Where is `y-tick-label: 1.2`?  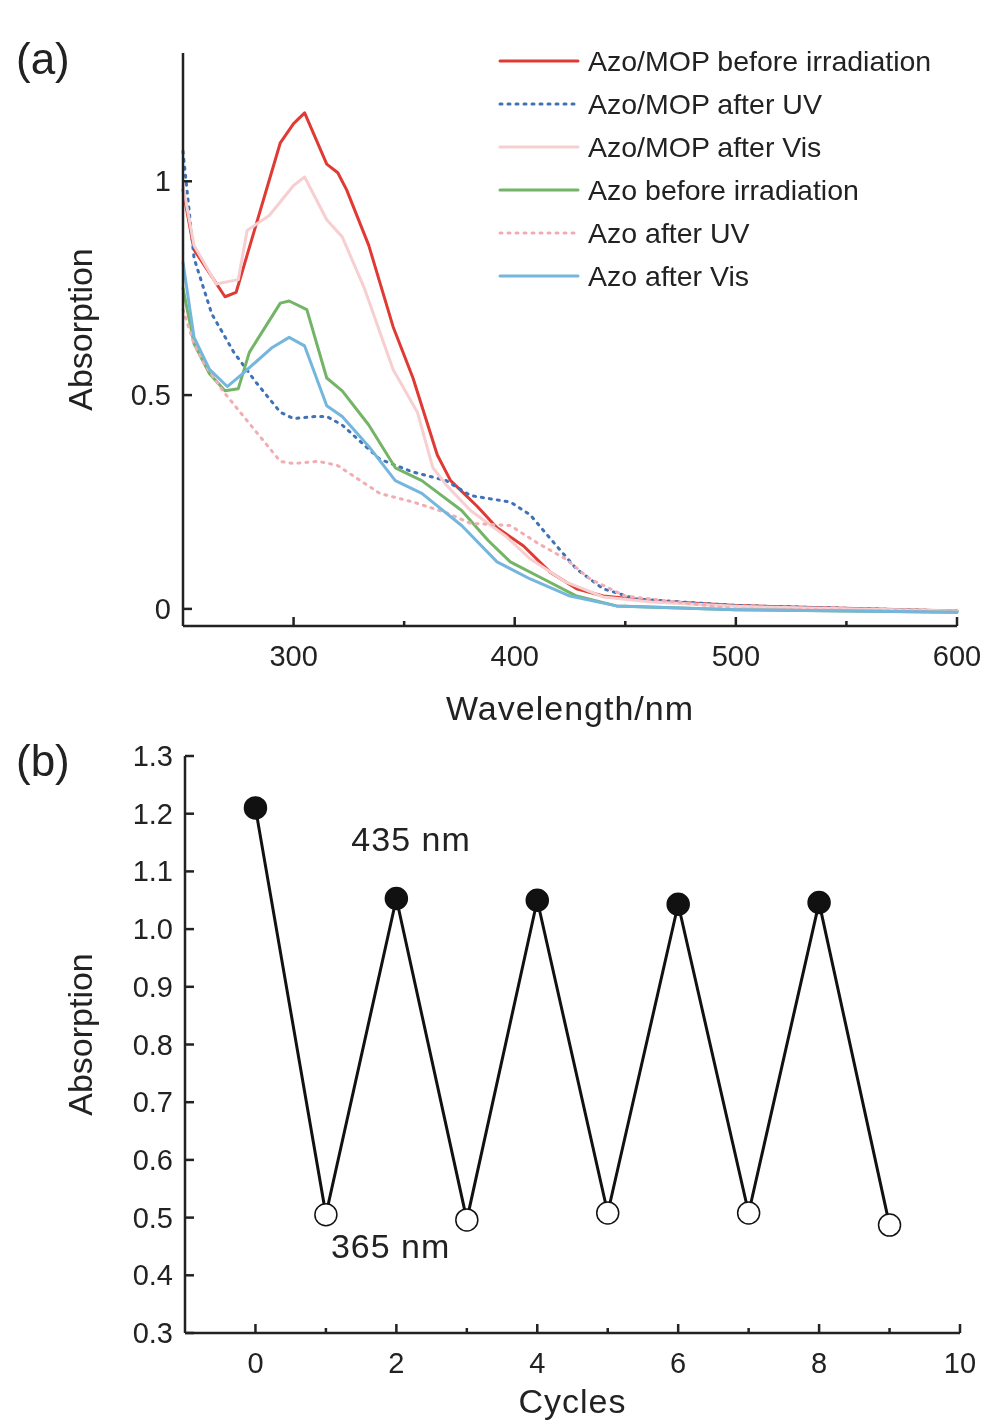 y-tick-label: 1.2 is located at coordinates (152, 813).